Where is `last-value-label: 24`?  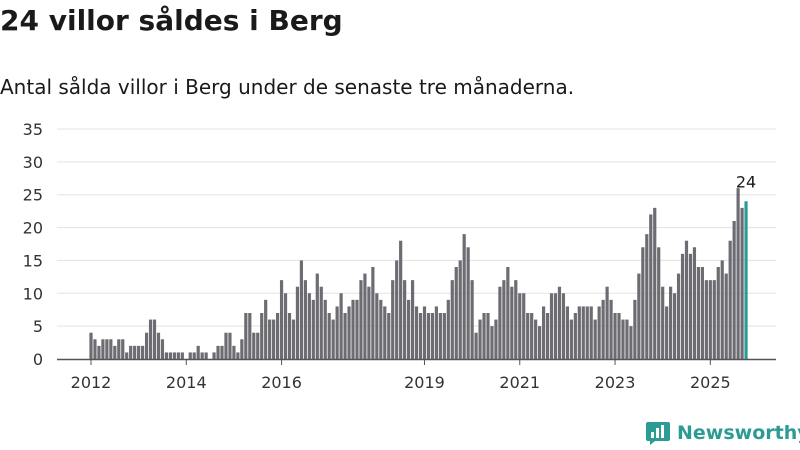 last-value-label: 24 is located at coordinates (746, 181).